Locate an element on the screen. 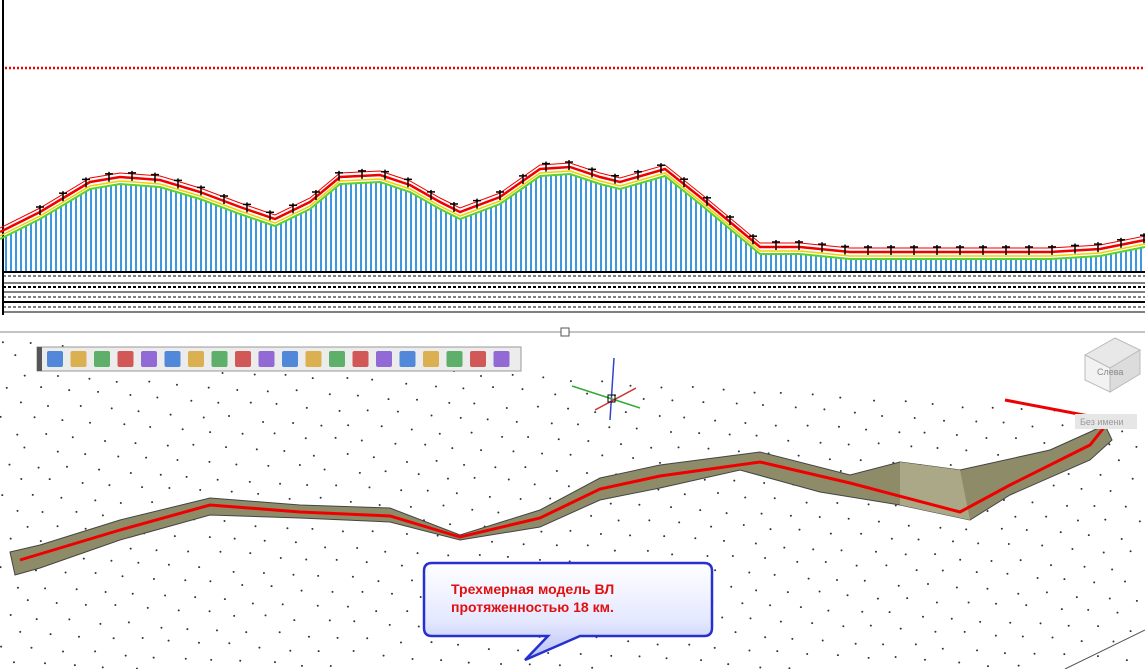  frame-edge is located at coordinates (1104, 649).